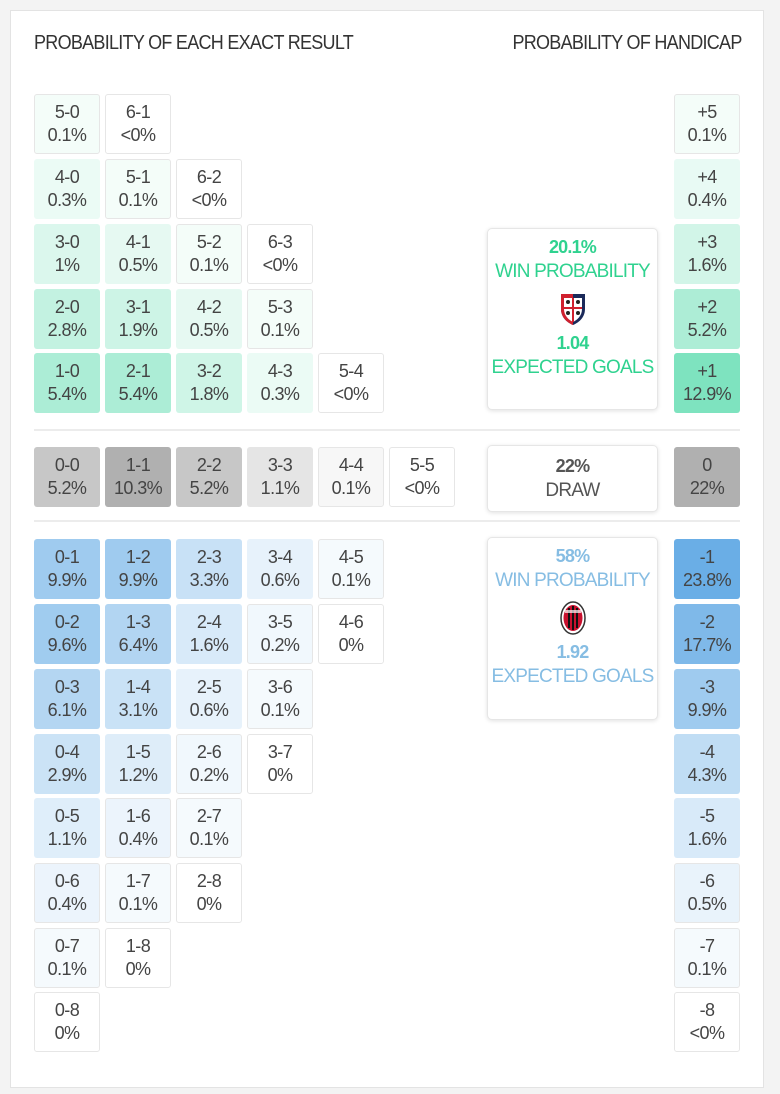  I want to click on handicap-cell: +1 12.9%, so click(707, 383).